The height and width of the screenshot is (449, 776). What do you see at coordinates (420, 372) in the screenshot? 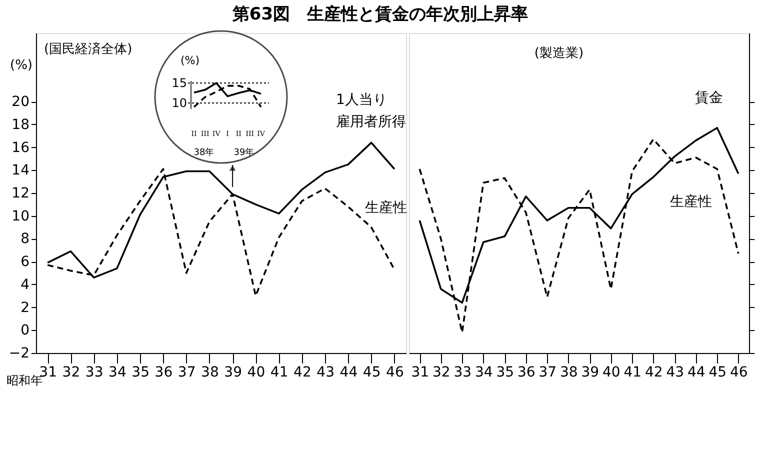
I see `x-tick-label: 31` at bounding box center [420, 372].